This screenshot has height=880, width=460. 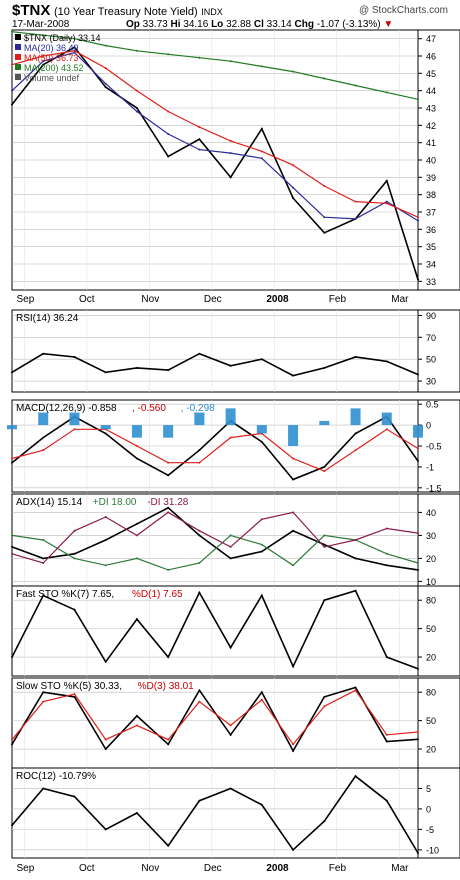 I want to click on axis-strip-price, so click(x=438, y=160).